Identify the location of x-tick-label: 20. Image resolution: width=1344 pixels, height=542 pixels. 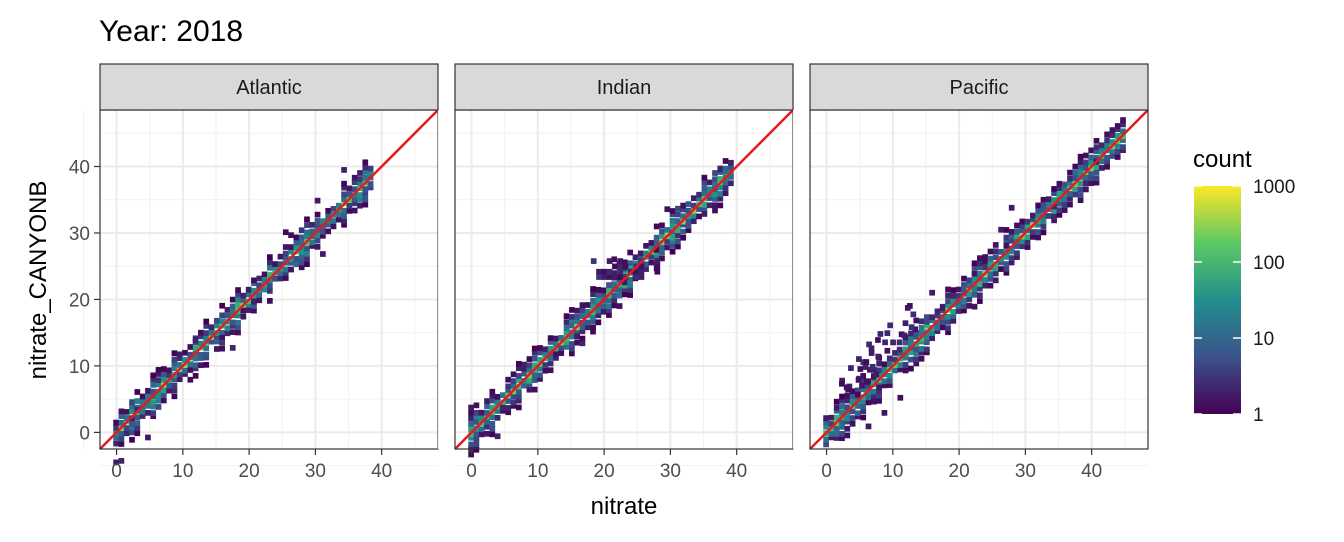
(604, 471).